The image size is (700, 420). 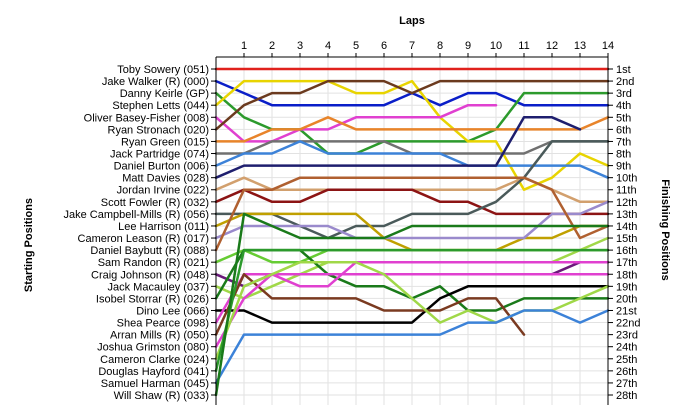 What do you see at coordinates (159, 155) in the screenshot?
I see `starting-position-label: Jack Partridge (074)` at bounding box center [159, 155].